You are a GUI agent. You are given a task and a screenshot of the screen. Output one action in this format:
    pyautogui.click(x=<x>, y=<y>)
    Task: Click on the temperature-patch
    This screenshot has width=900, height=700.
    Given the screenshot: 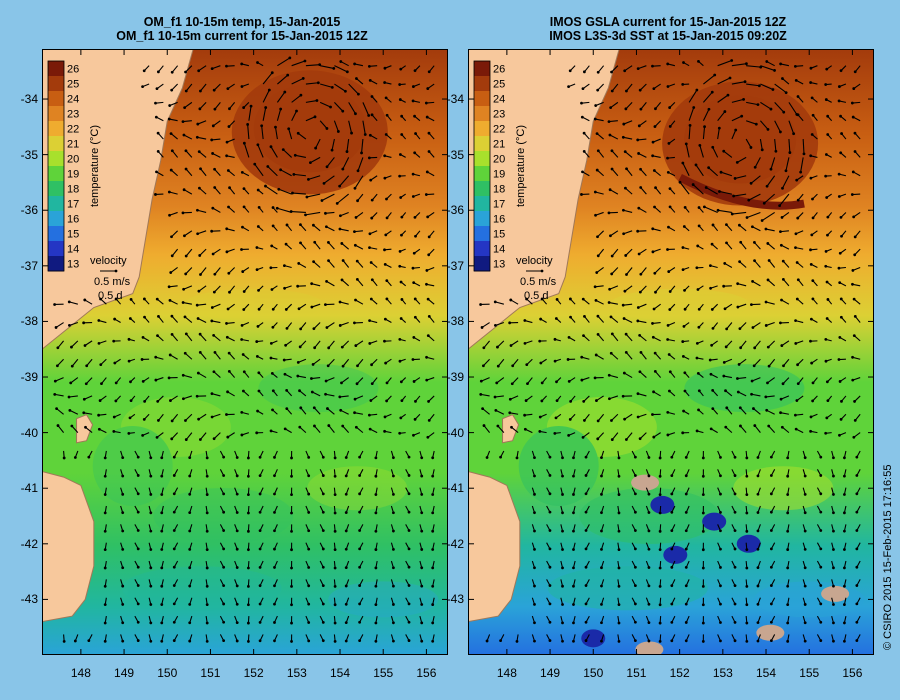 What is the action you would take?
    pyautogui.click(x=744, y=388)
    